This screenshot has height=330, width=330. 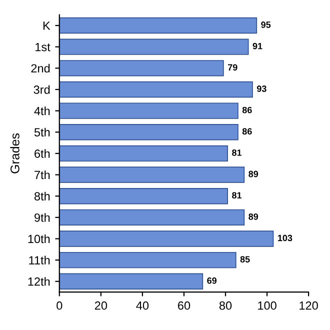 What do you see at coordinates (39, 281) in the screenshot?
I see `y-tick-label: 12th` at bounding box center [39, 281].